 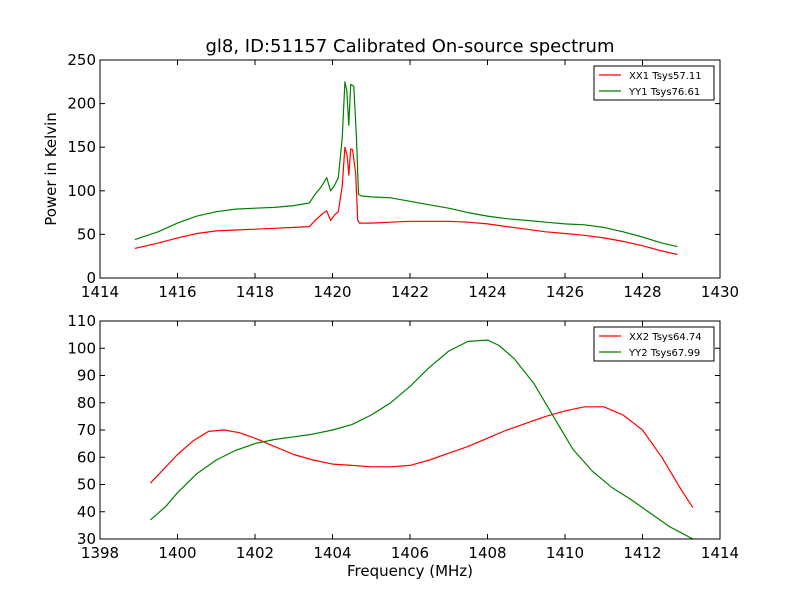 I want to click on x-tick-label: 1412, so click(x=642, y=553).